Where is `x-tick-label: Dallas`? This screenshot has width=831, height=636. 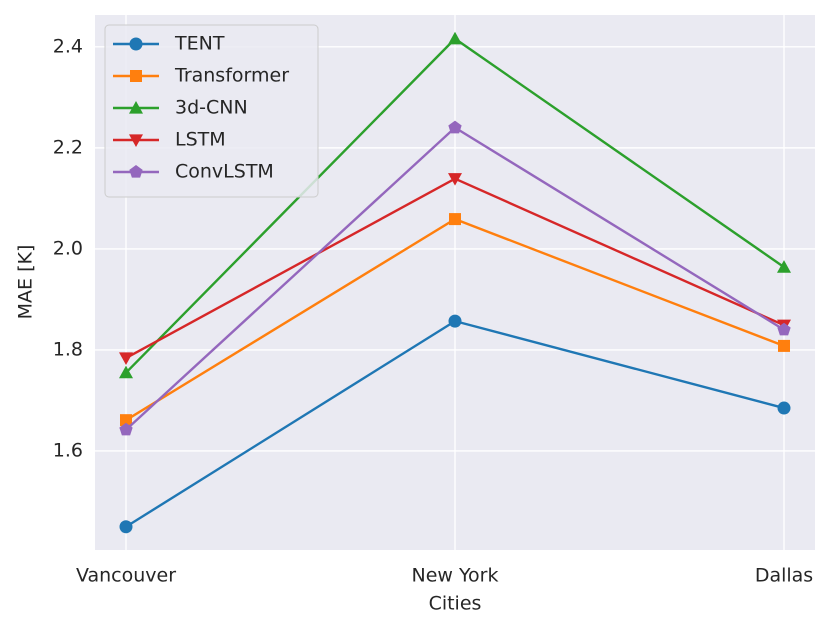 x-tick-label: Dallas is located at coordinates (784, 576).